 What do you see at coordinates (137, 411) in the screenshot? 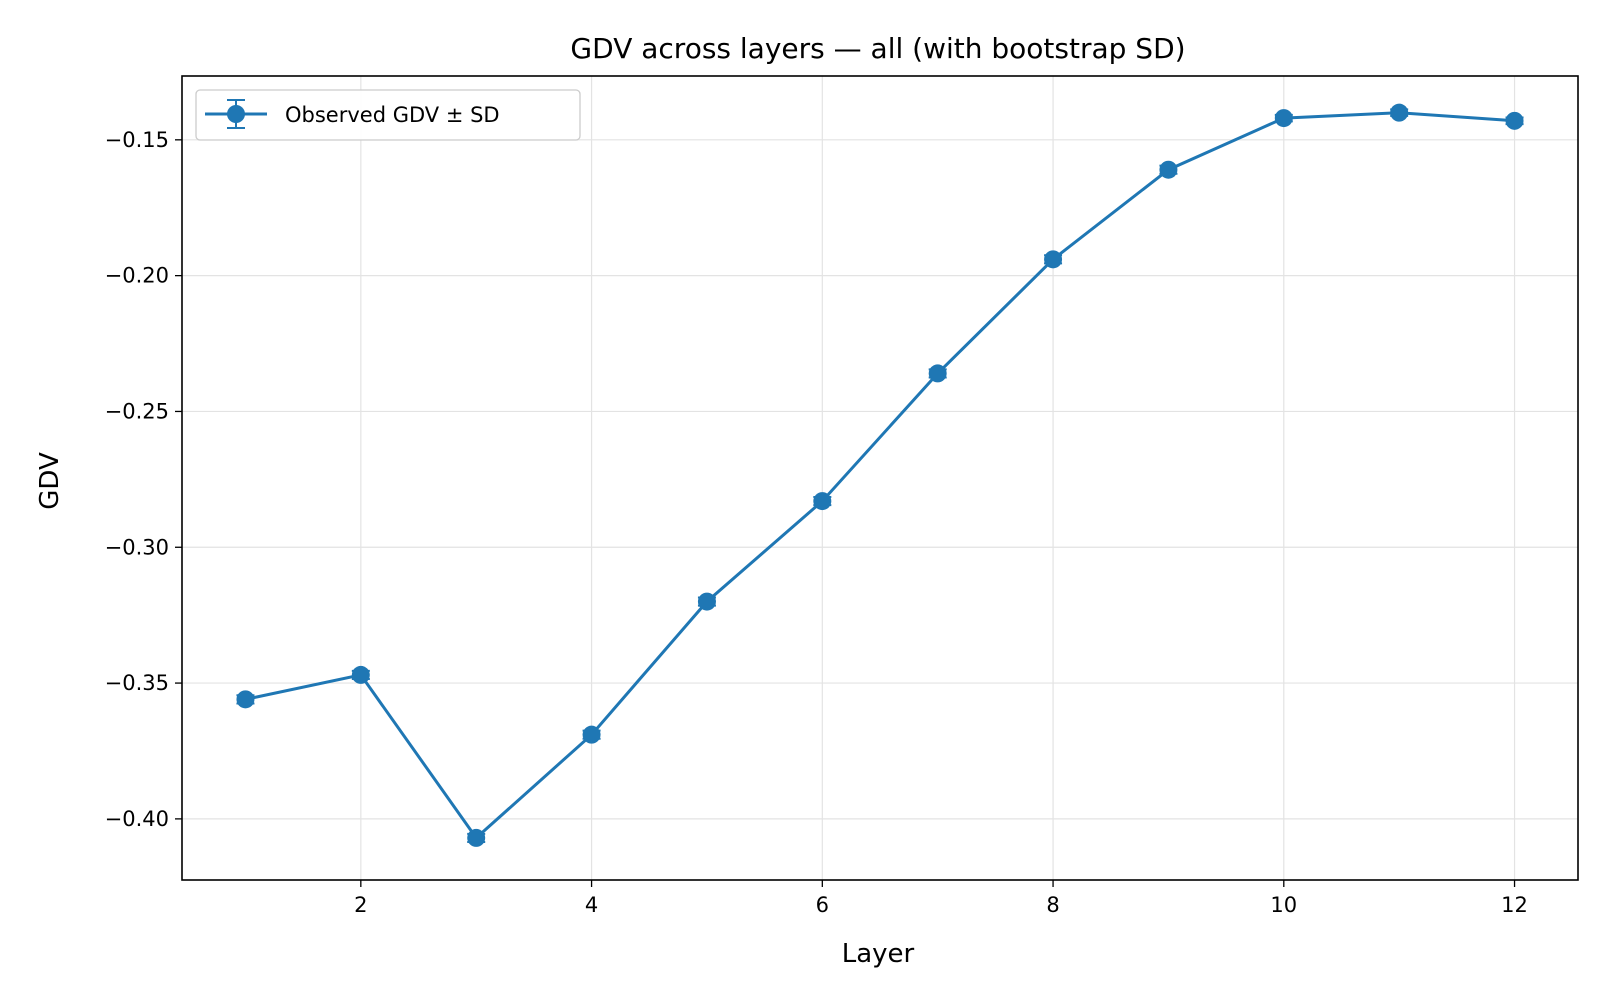
I see `y-tick-label: −0.25` at bounding box center [137, 411].